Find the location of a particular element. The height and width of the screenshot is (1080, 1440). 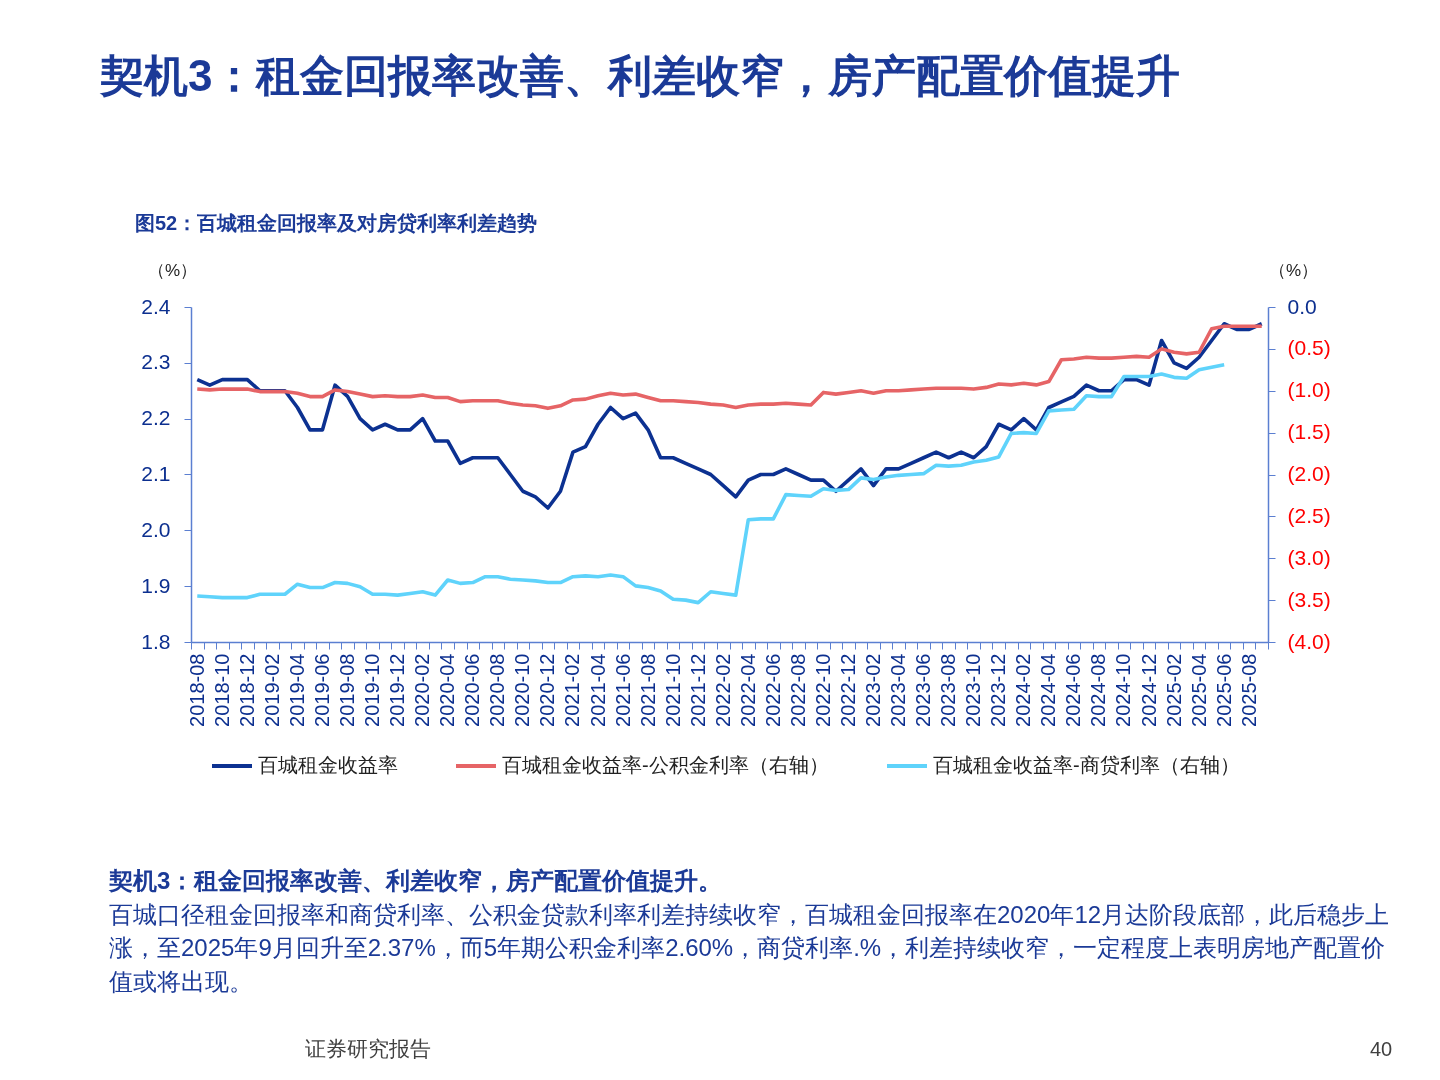

text: 证券研究报告 is located at coordinates (368, 1048).